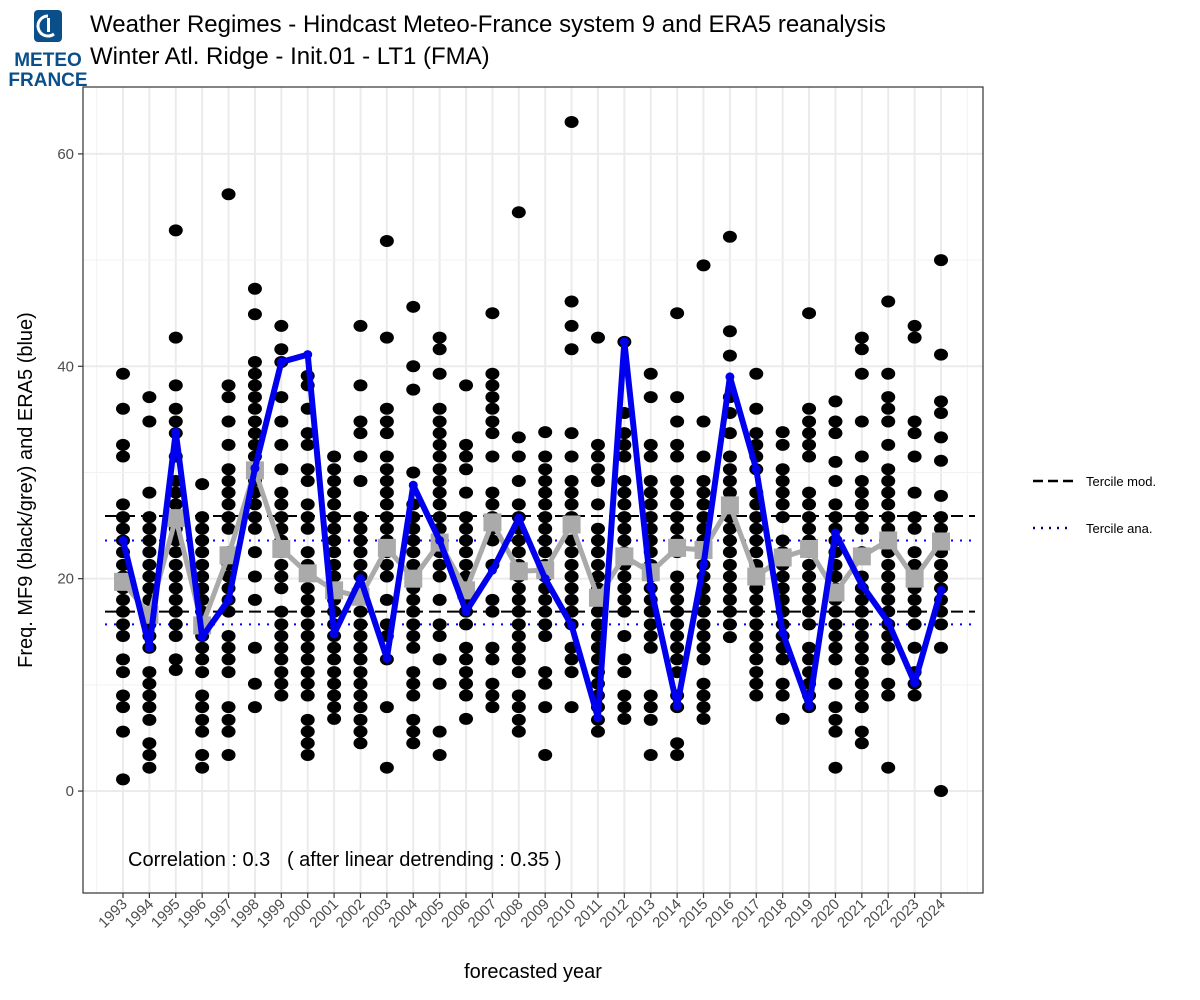 This screenshot has height=1000, width=1200. I want to click on legend-label-tercile-mod: Tercile mod., so click(1121, 481).